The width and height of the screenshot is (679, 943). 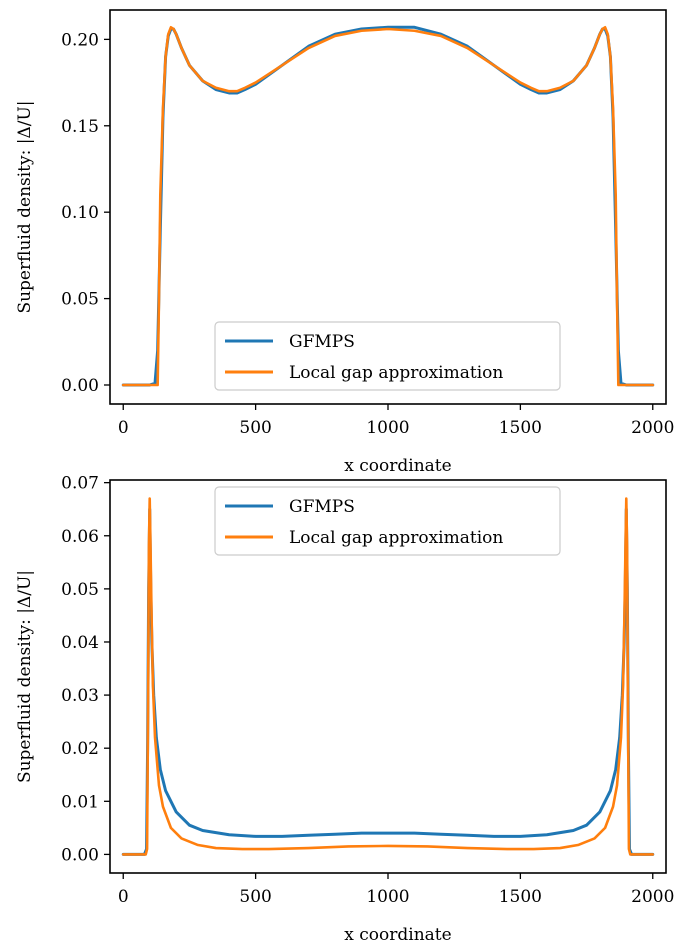 What do you see at coordinates (80, 213) in the screenshot?
I see `y-tick-label: 0.10` at bounding box center [80, 213].